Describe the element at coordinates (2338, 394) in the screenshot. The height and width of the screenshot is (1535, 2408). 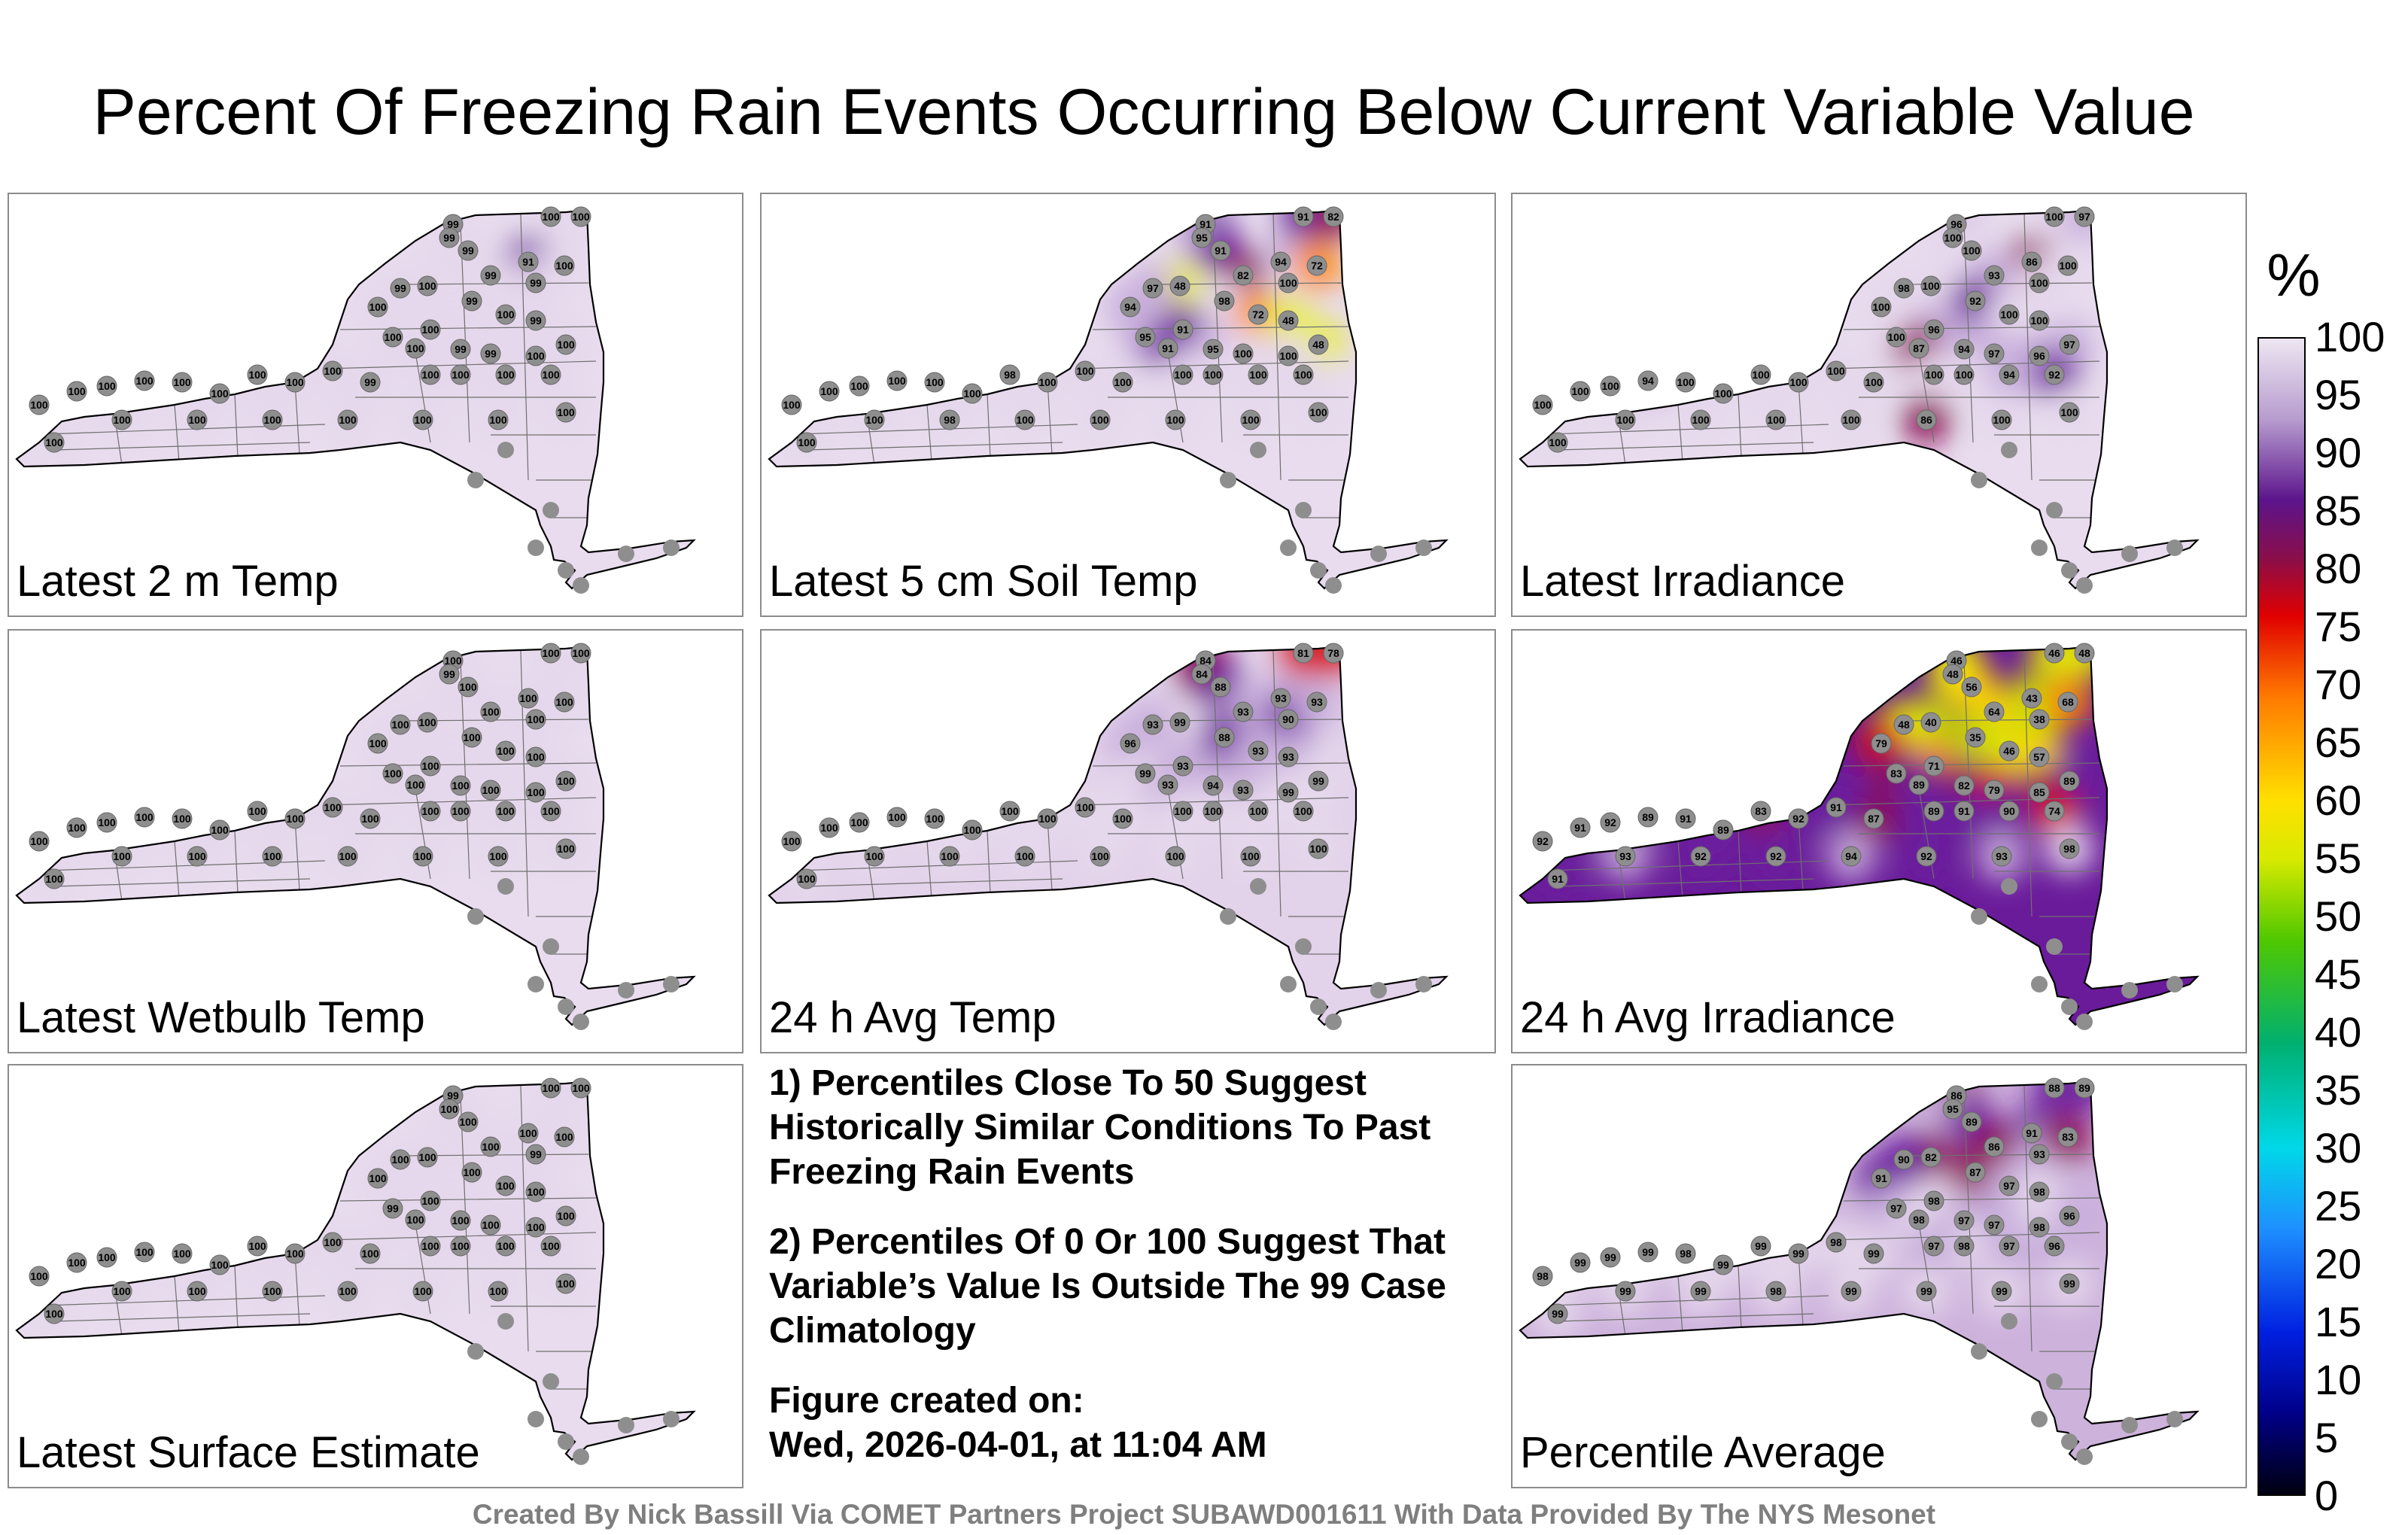
I see `colorbar-tick-label: 95` at that location.